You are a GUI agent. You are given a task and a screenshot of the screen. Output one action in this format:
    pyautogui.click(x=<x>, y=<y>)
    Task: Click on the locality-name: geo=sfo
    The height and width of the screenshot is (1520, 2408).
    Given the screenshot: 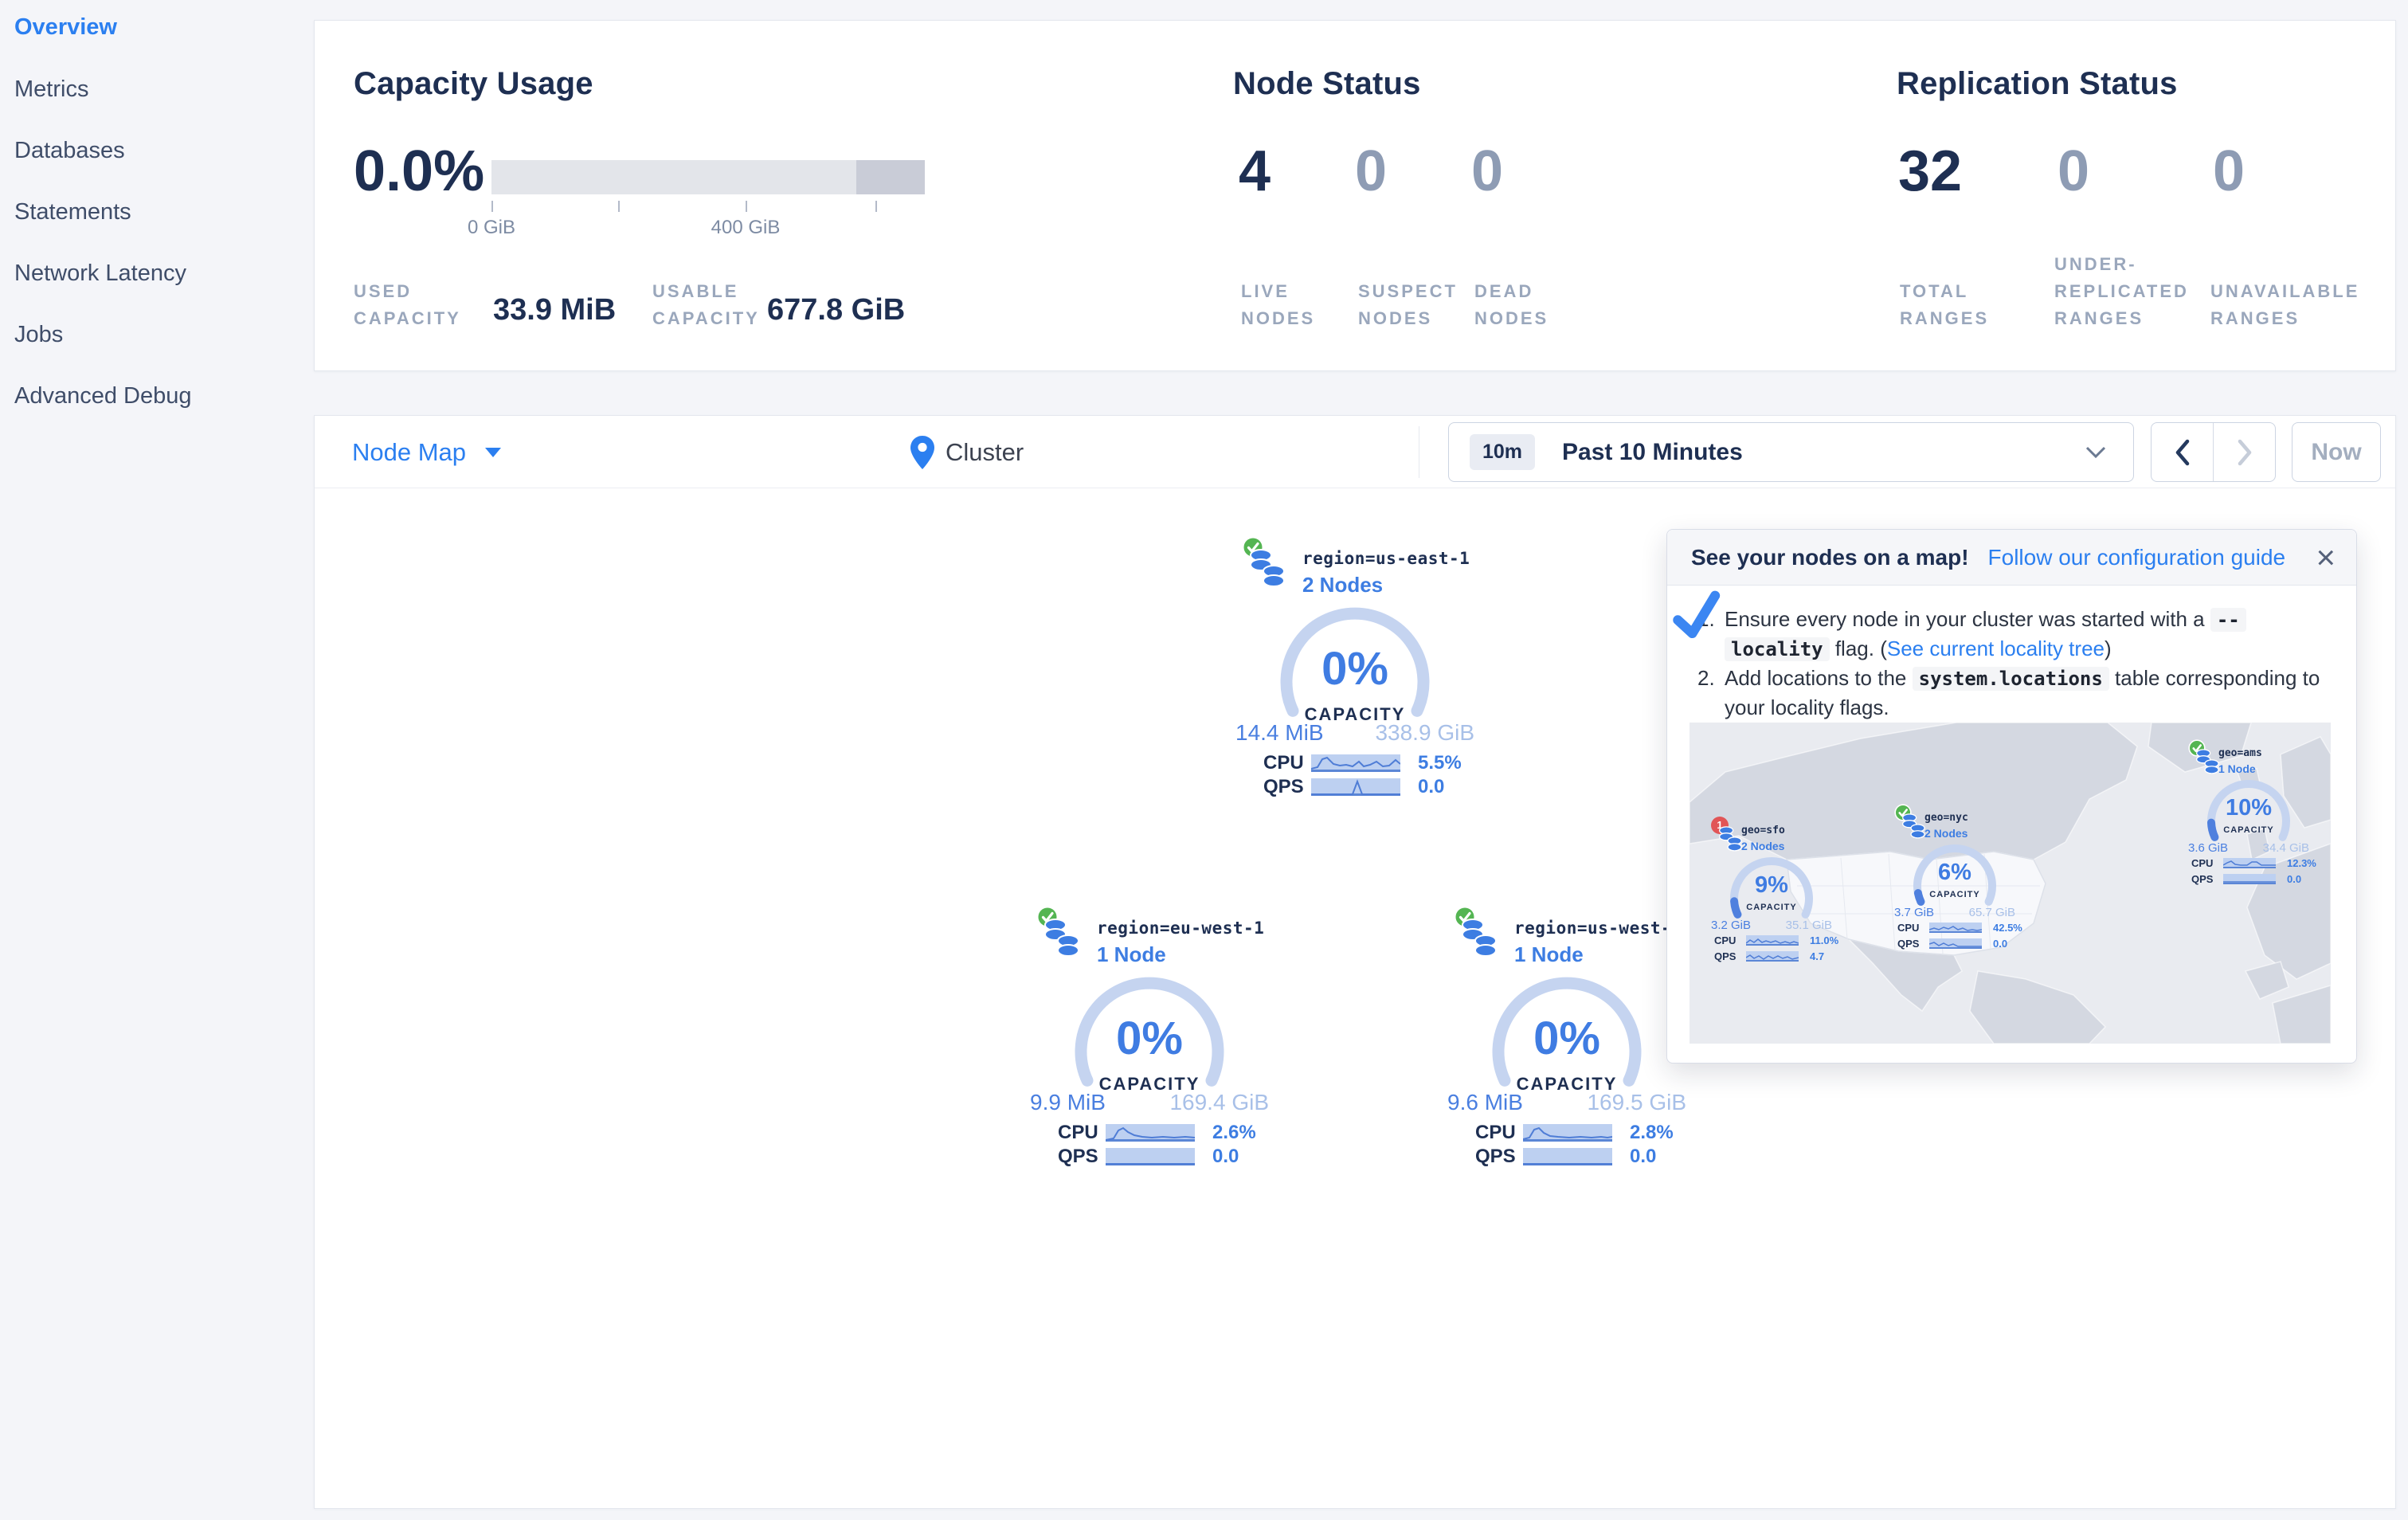 What is the action you would take?
    pyautogui.click(x=1763, y=830)
    